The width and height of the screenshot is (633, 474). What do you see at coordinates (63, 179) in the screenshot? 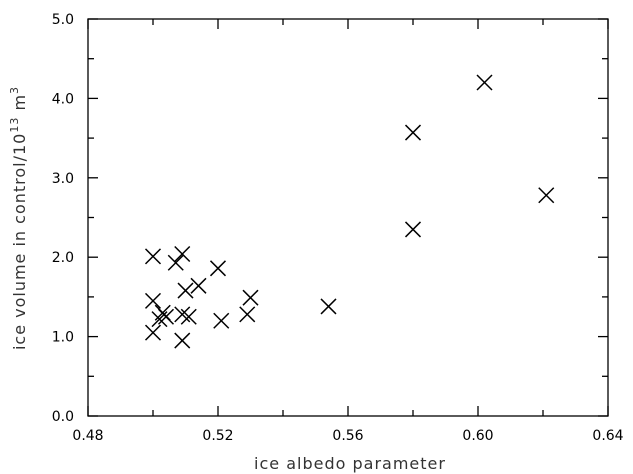
I see `y-tick-label: 3.0` at bounding box center [63, 179].